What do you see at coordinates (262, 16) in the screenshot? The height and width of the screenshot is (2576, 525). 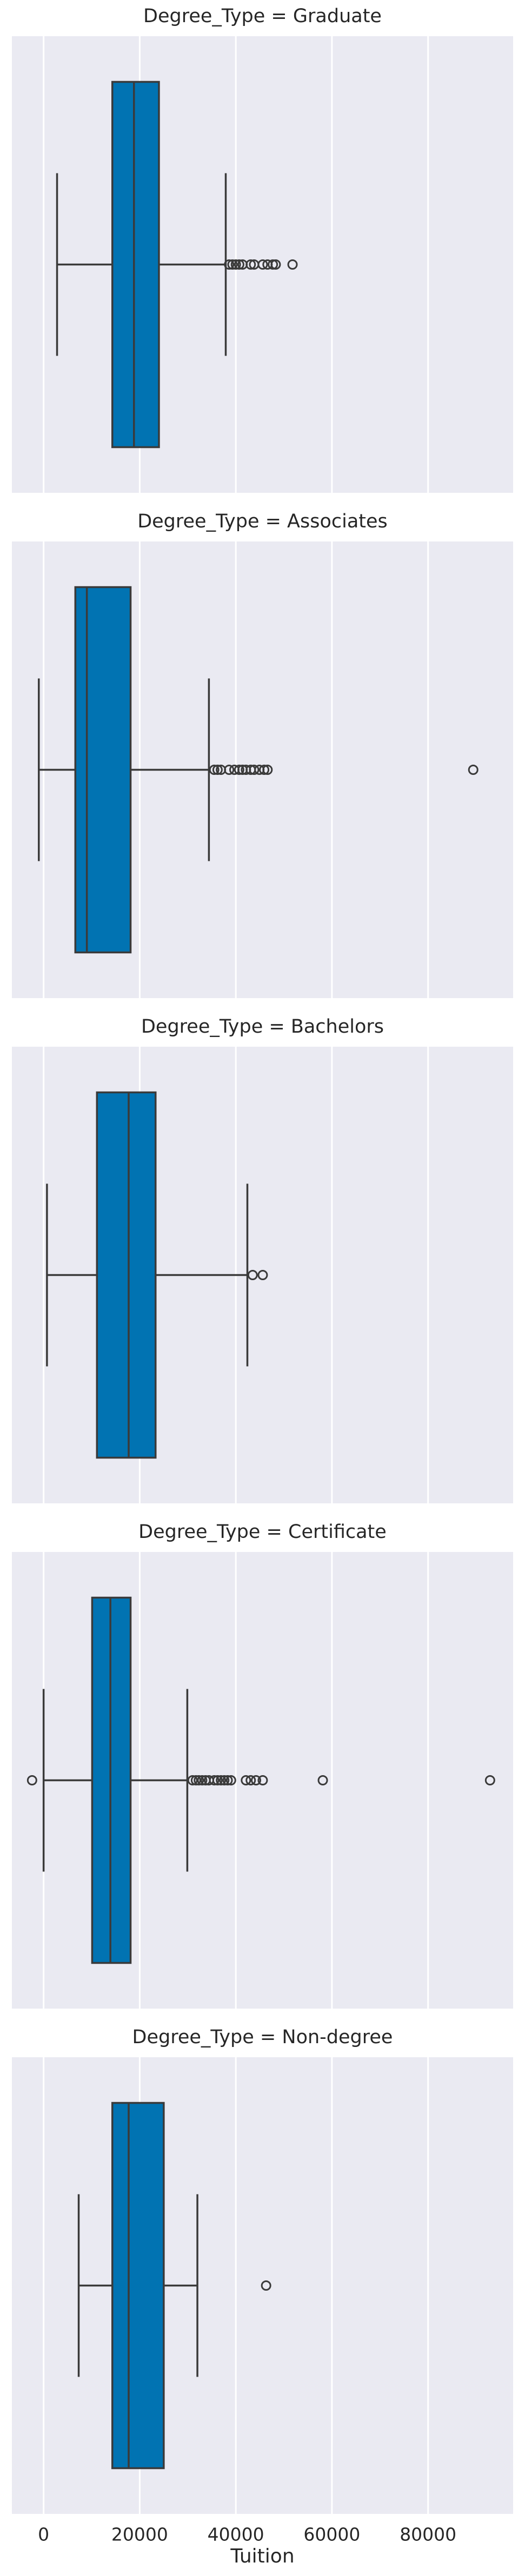 I see `facet-title: Degree_Type = Graduate` at bounding box center [262, 16].